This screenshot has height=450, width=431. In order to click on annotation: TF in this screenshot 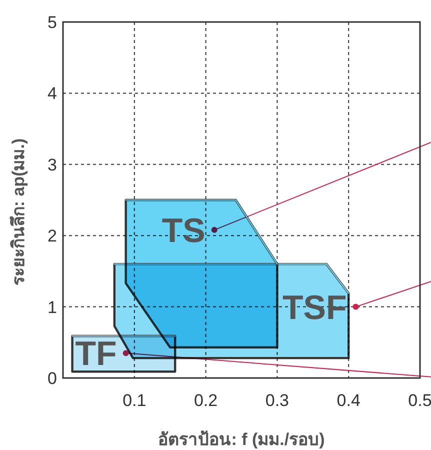, I will do `click(96, 354)`.